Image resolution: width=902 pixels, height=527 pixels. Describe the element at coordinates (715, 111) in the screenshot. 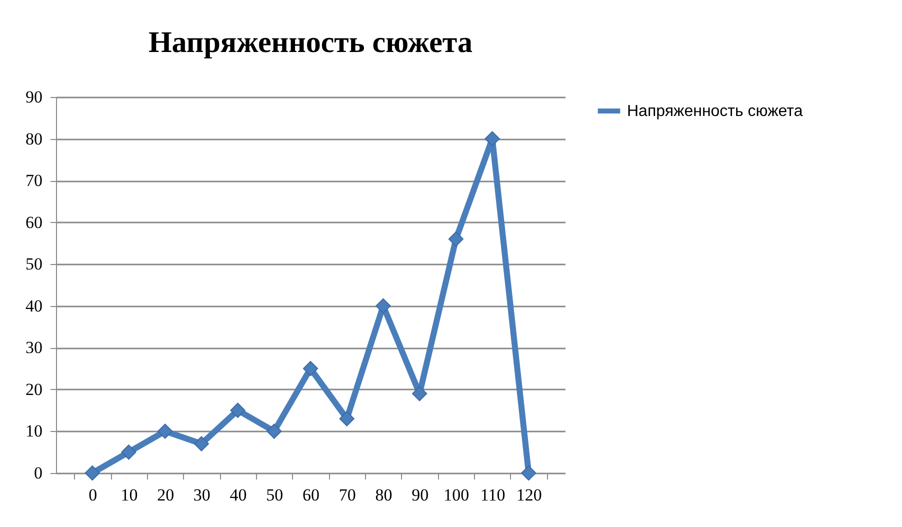

I see `legend-label: Напряженность сюжета` at that location.